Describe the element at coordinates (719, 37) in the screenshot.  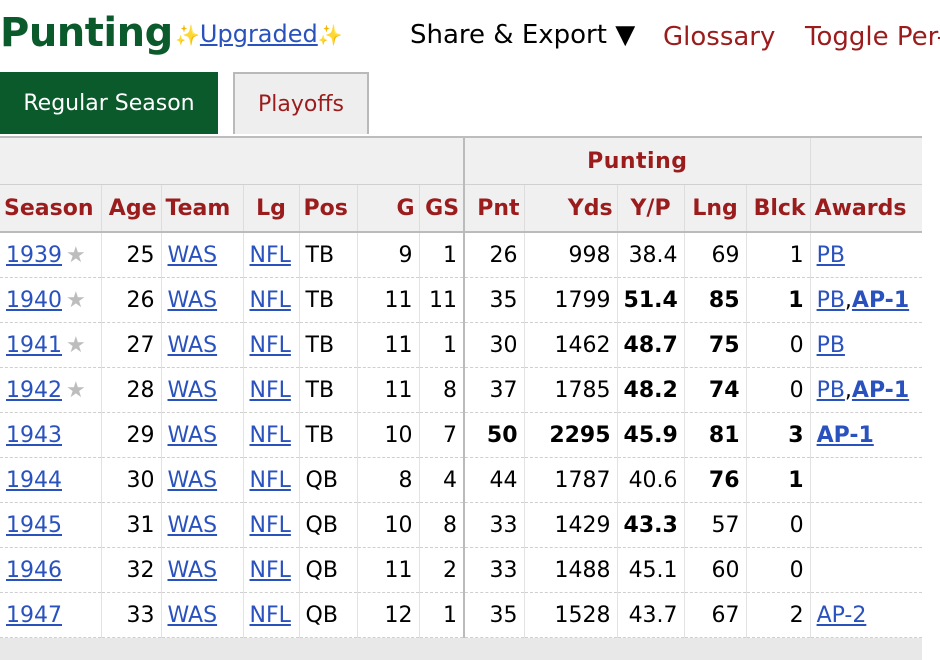
I see `glossary-link: Glossary` at that location.